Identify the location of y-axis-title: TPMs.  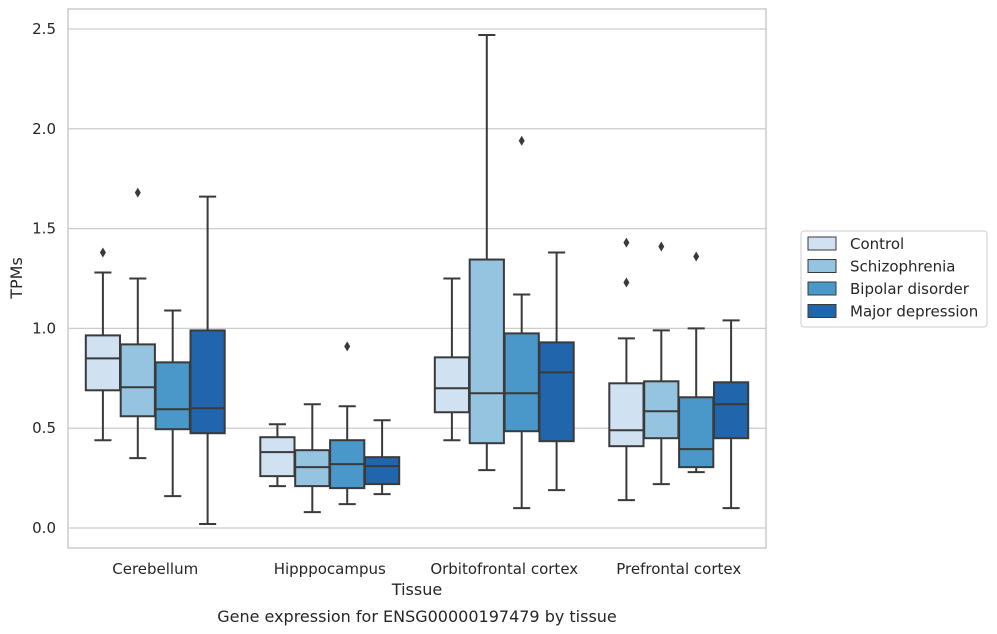
(16, 278).